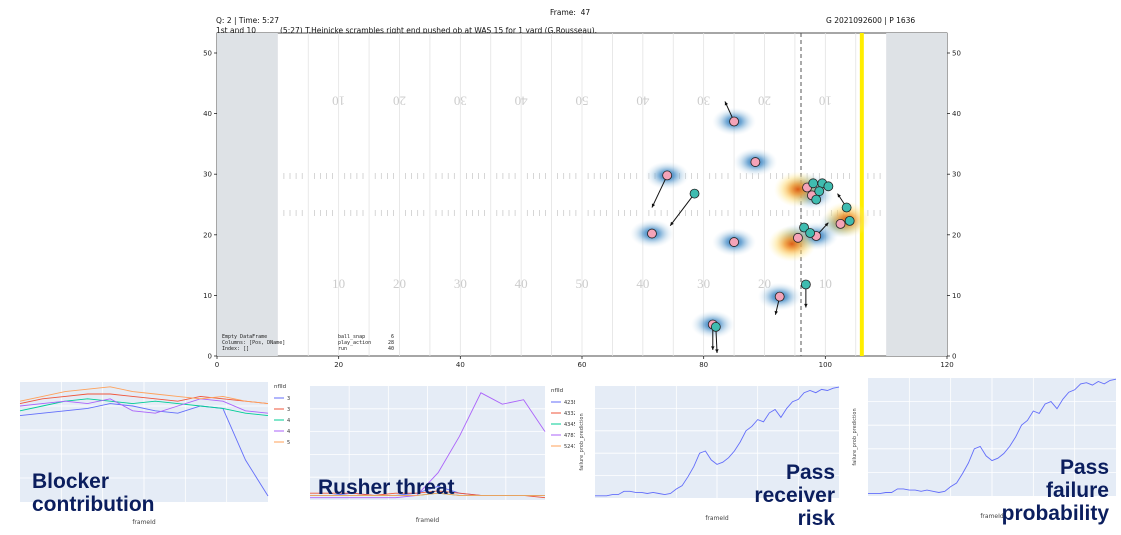 The image size is (1121, 535). I want to click on receiver-chart: frameId failure_prob_prediction, so click(709, 454).